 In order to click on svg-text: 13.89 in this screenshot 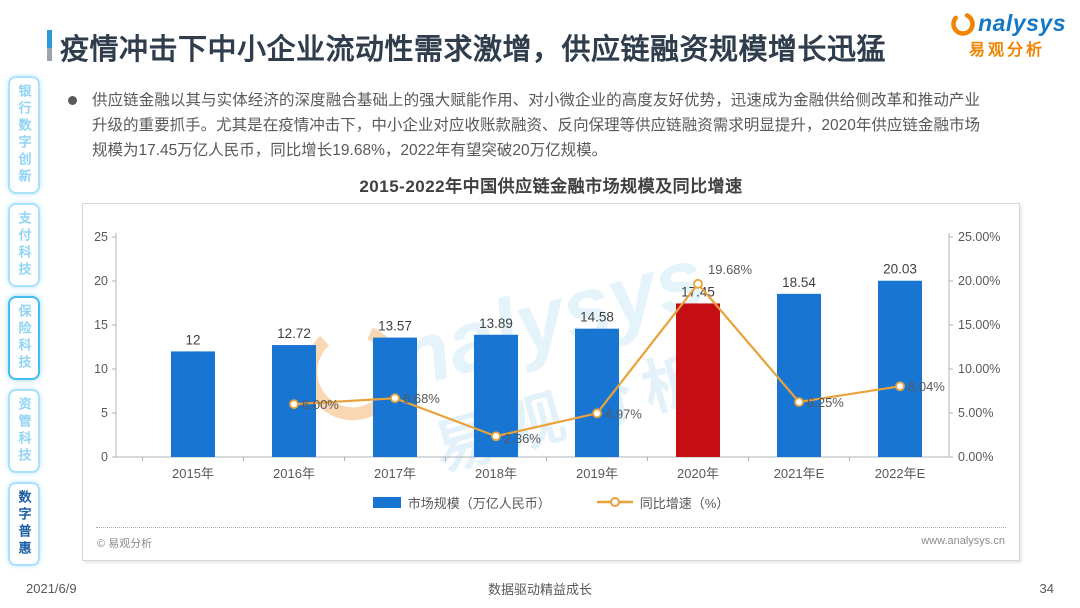, I will do `click(496, 323)`.